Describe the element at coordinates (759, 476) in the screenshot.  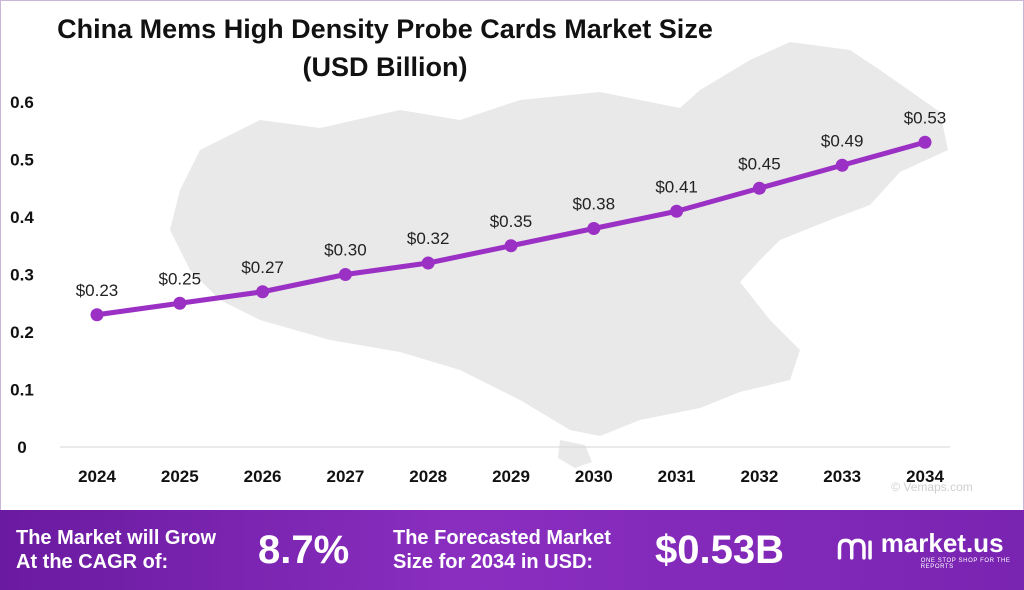
I see `x-tick-label: 2032` at that location.